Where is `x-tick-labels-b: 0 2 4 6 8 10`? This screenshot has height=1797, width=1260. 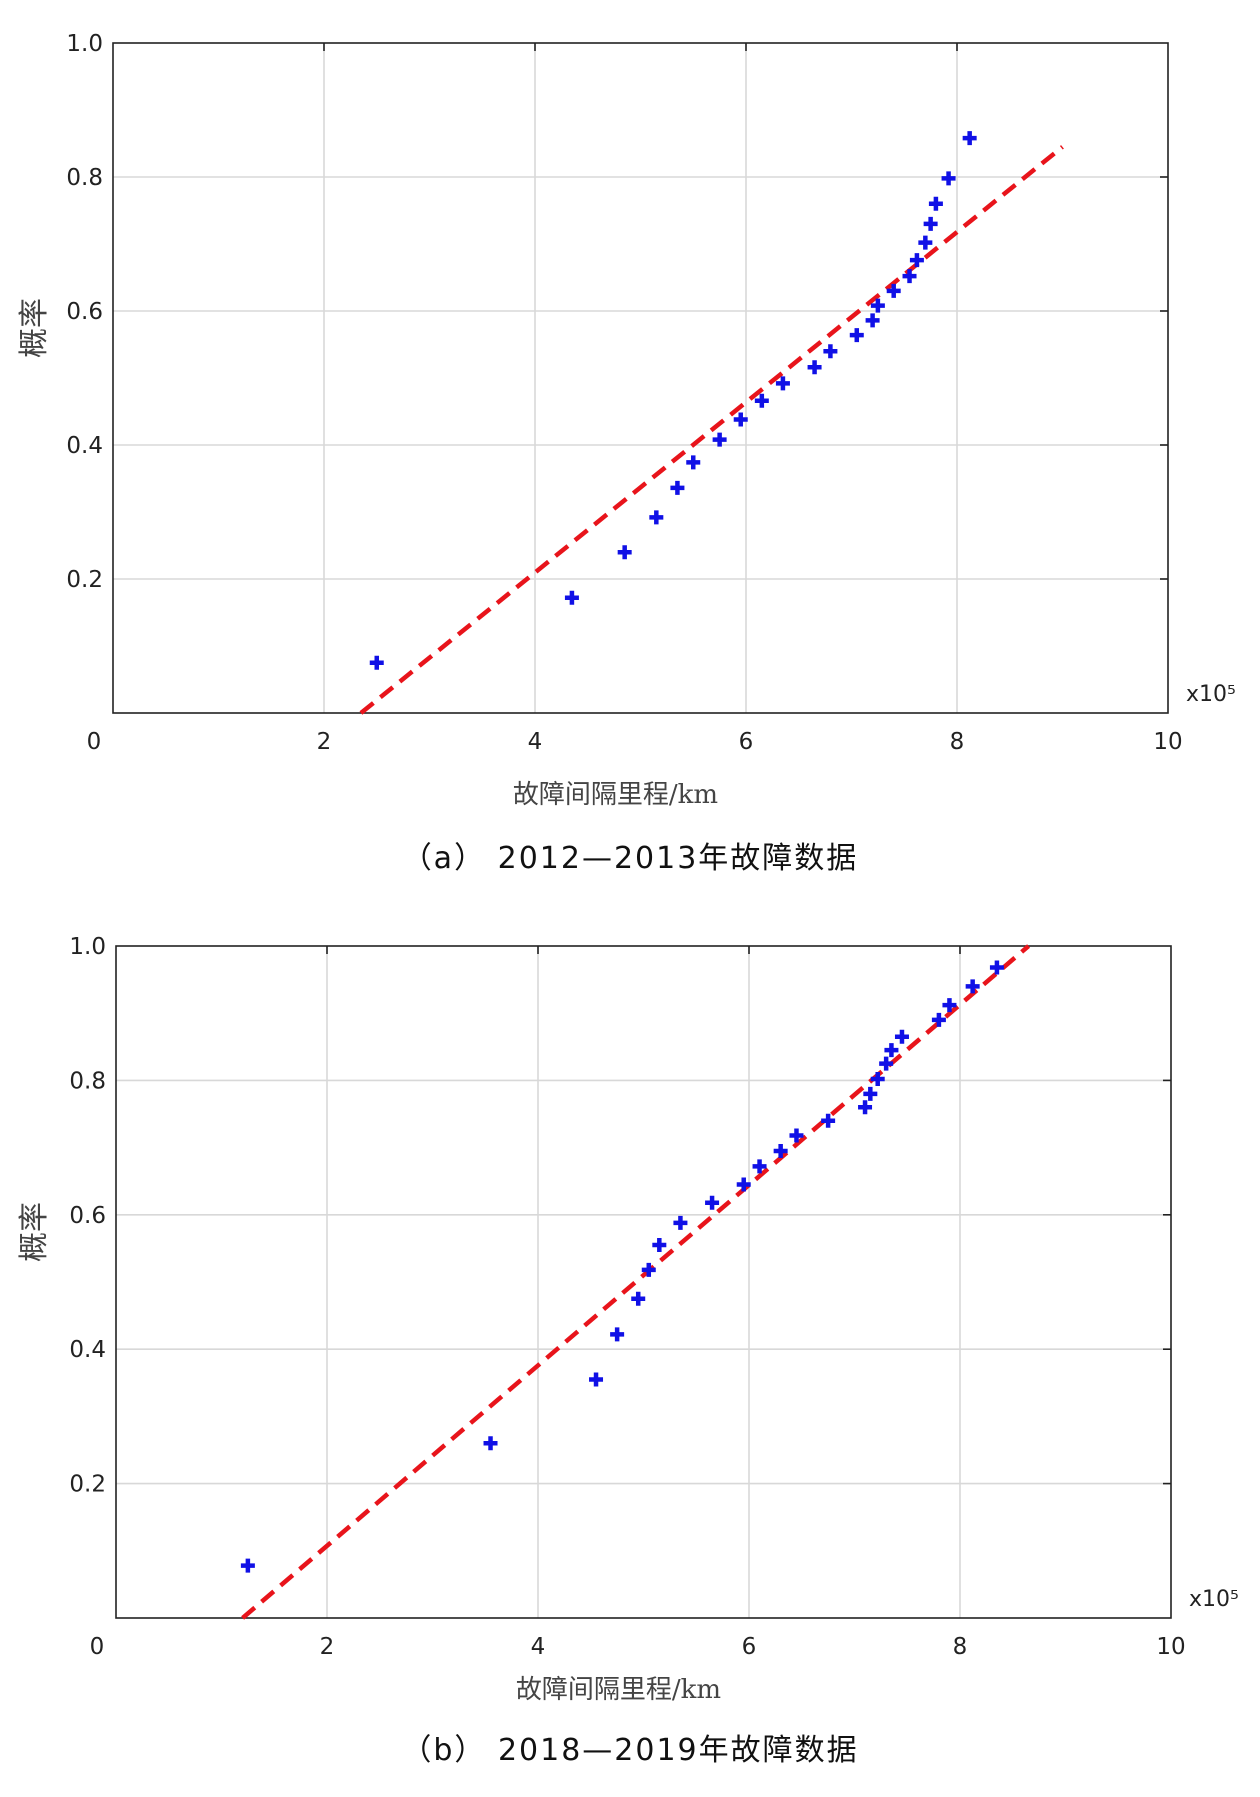 x-tick-labels-b: 0 2 4 6 8 10 is located at coordinates (638, 1647).